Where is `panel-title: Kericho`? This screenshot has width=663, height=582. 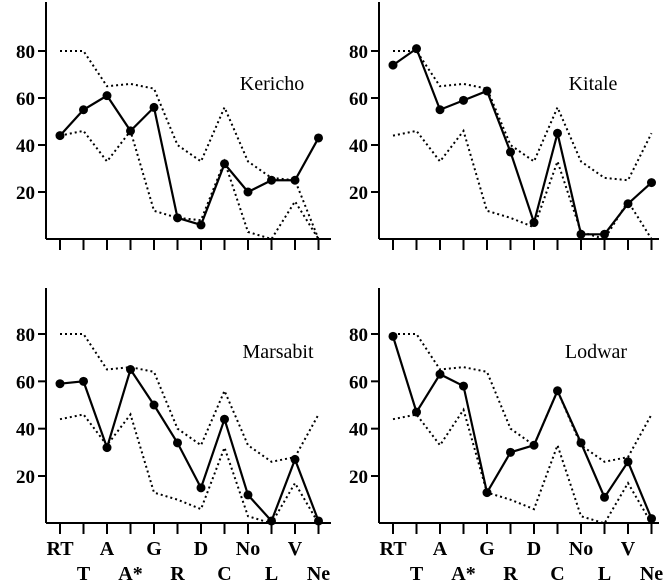 panel-title: Kericho is located at coordinates (272, 84).